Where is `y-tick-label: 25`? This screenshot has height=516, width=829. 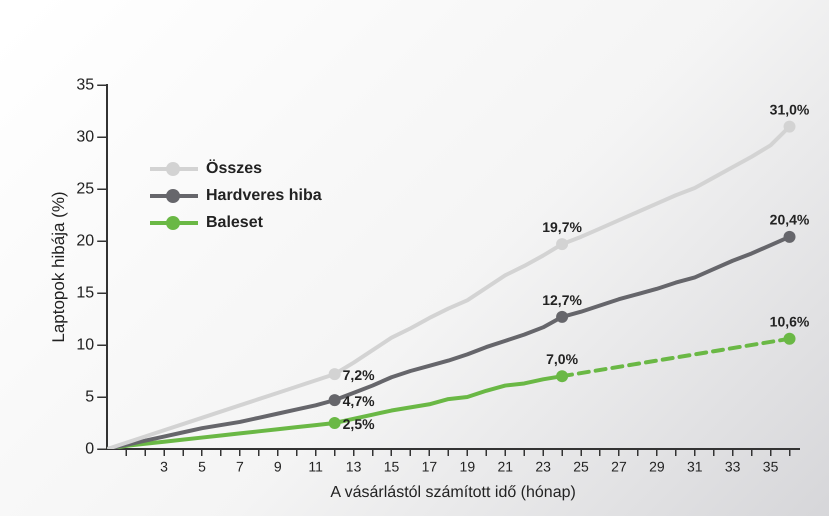 y-tick-label: 25 is located at coordinates (85, 189).